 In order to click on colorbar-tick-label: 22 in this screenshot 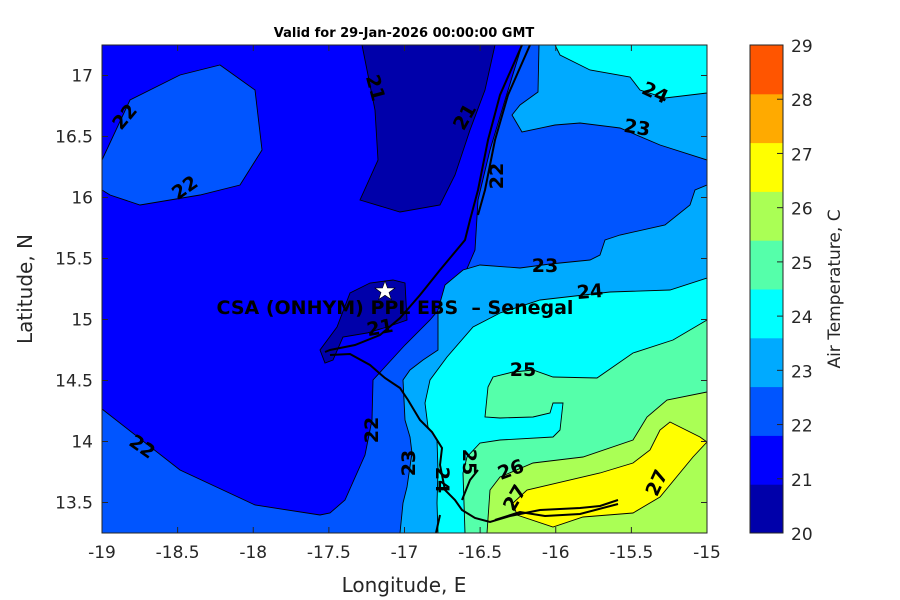, I will do `click(802, 427)`.